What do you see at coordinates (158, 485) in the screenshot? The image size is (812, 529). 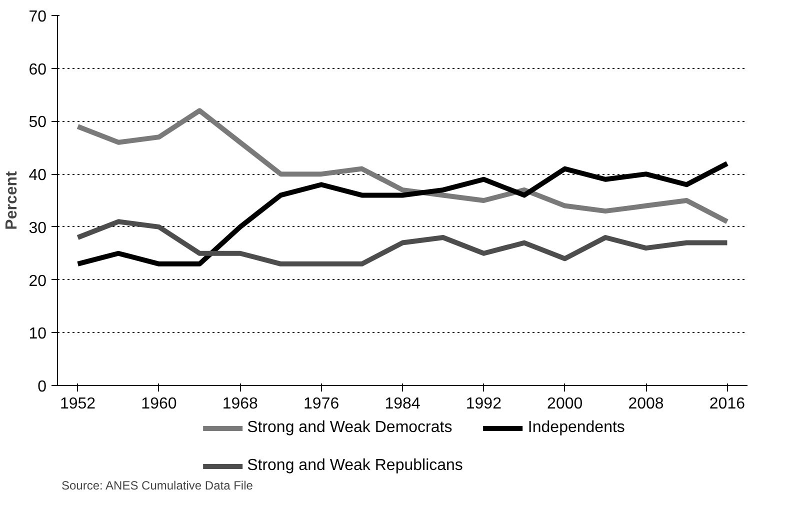 I see `source-note: Source: ANES Cumulative Data File` at bounding box center [158, 485].